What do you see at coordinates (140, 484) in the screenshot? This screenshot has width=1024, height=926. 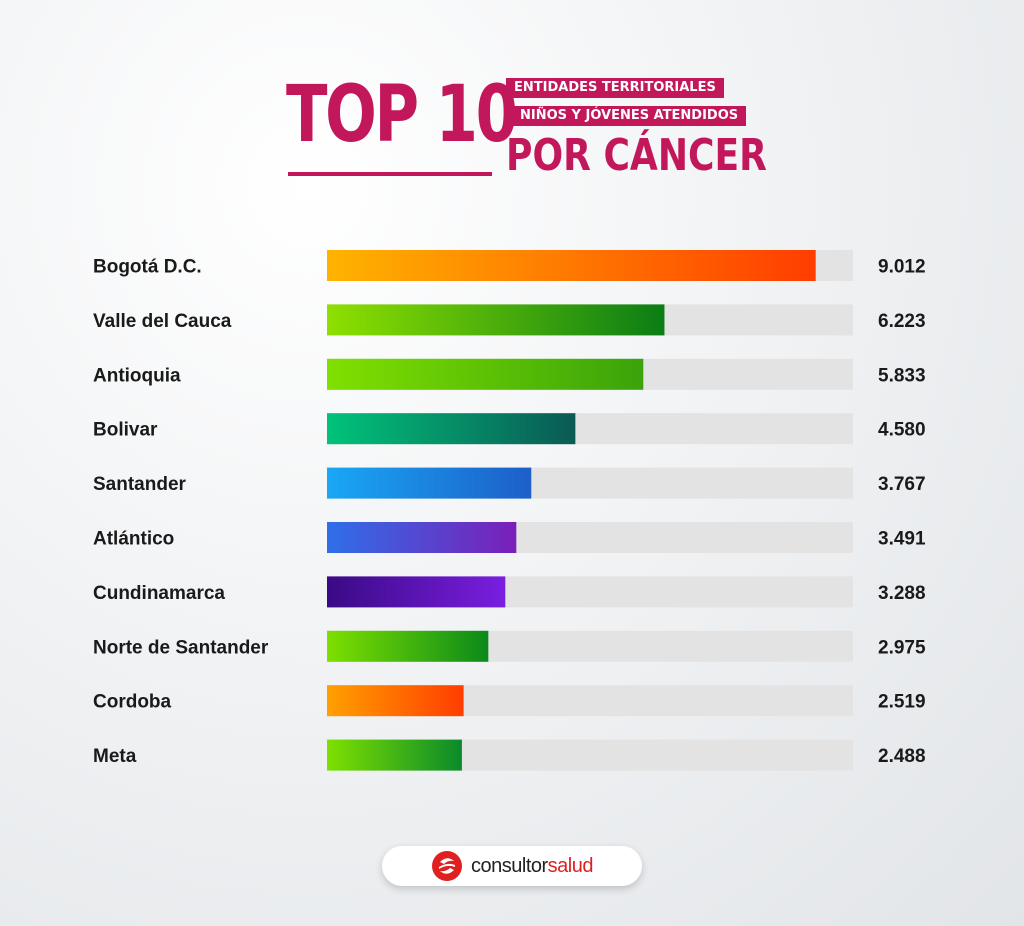 I see `category-label: Santander` at bounding box center [140, 484].